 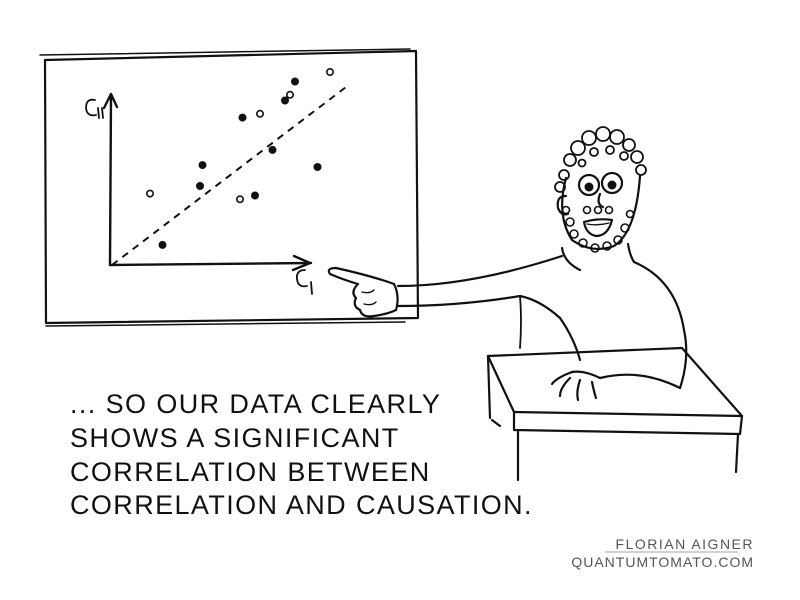 I want to click on artist-website: QUANTUMTOMATO.COM, so click(x=662, y=562).